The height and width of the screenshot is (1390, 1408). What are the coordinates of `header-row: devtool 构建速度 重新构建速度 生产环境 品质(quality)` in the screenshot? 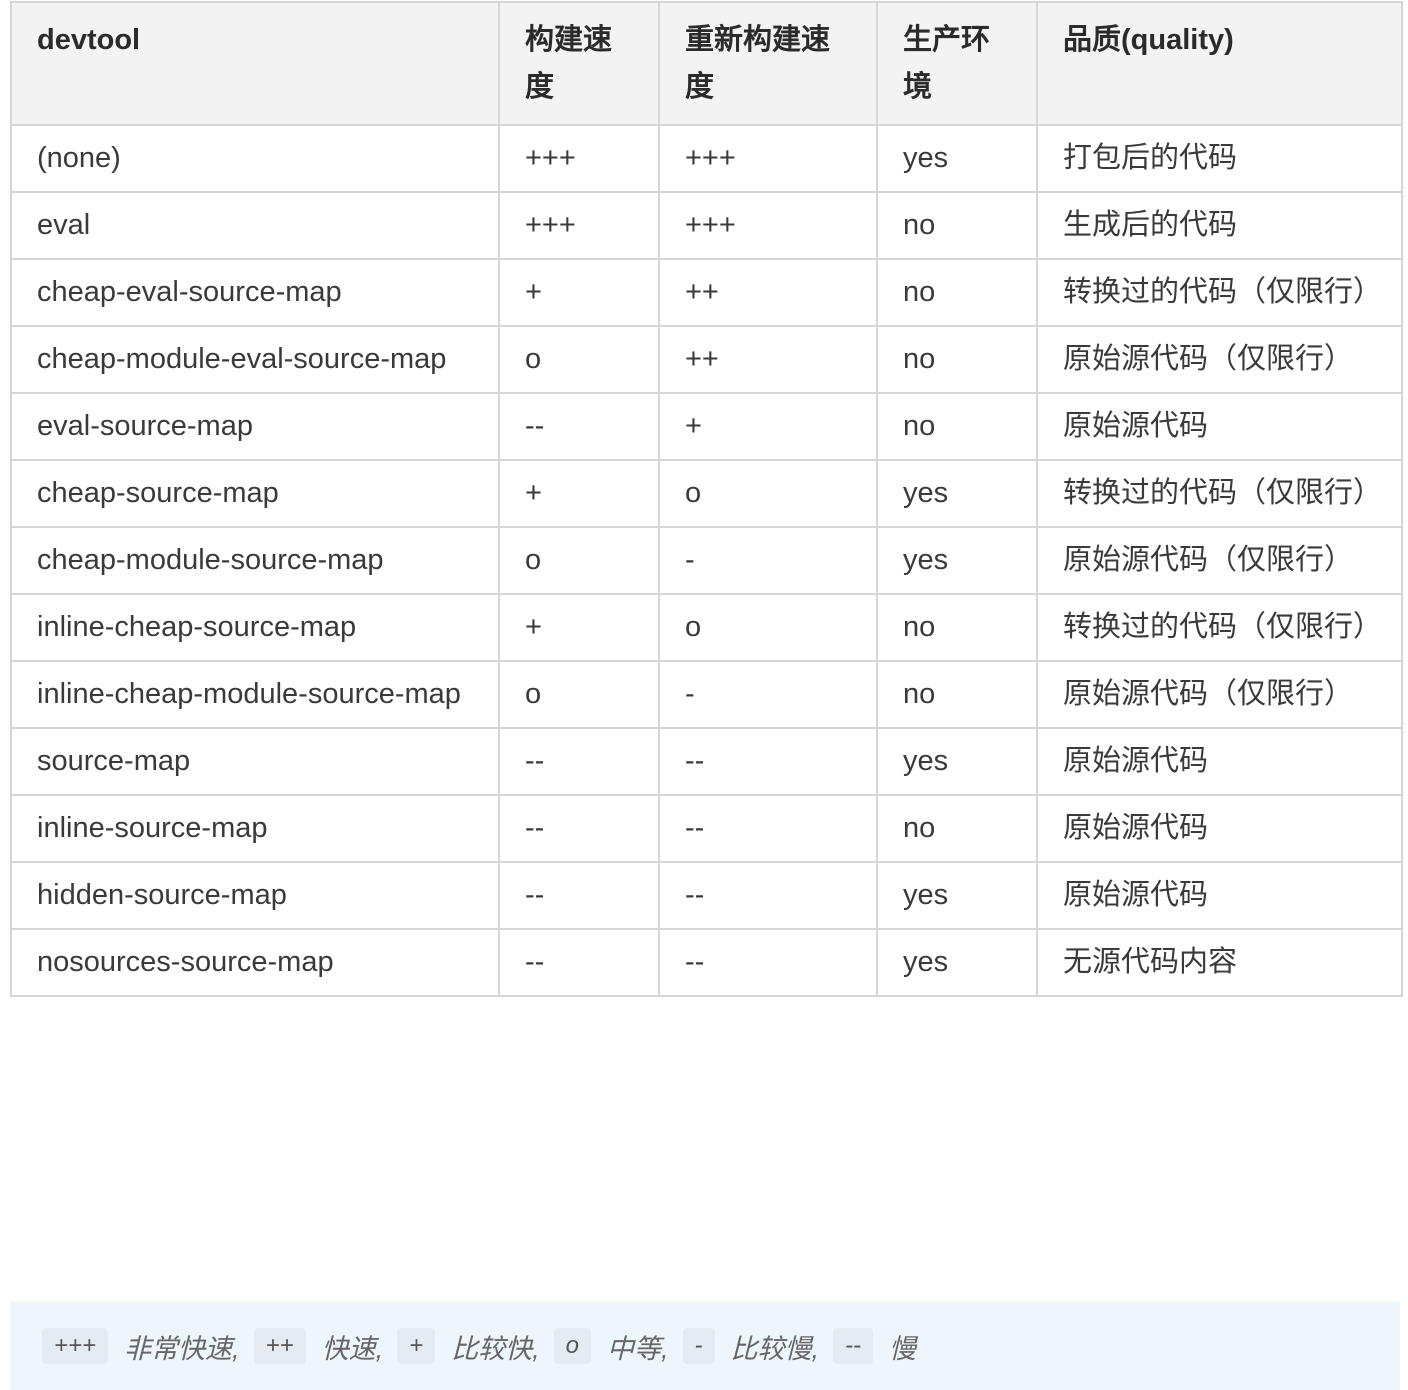 It's located at (706, 63).